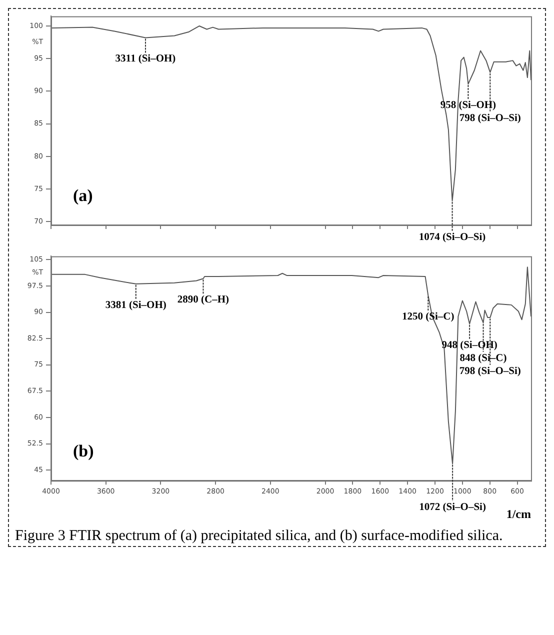 Image resolution: width=554 pixels, height=635 pixels. I want to click on text: (b), so click(83, 450).